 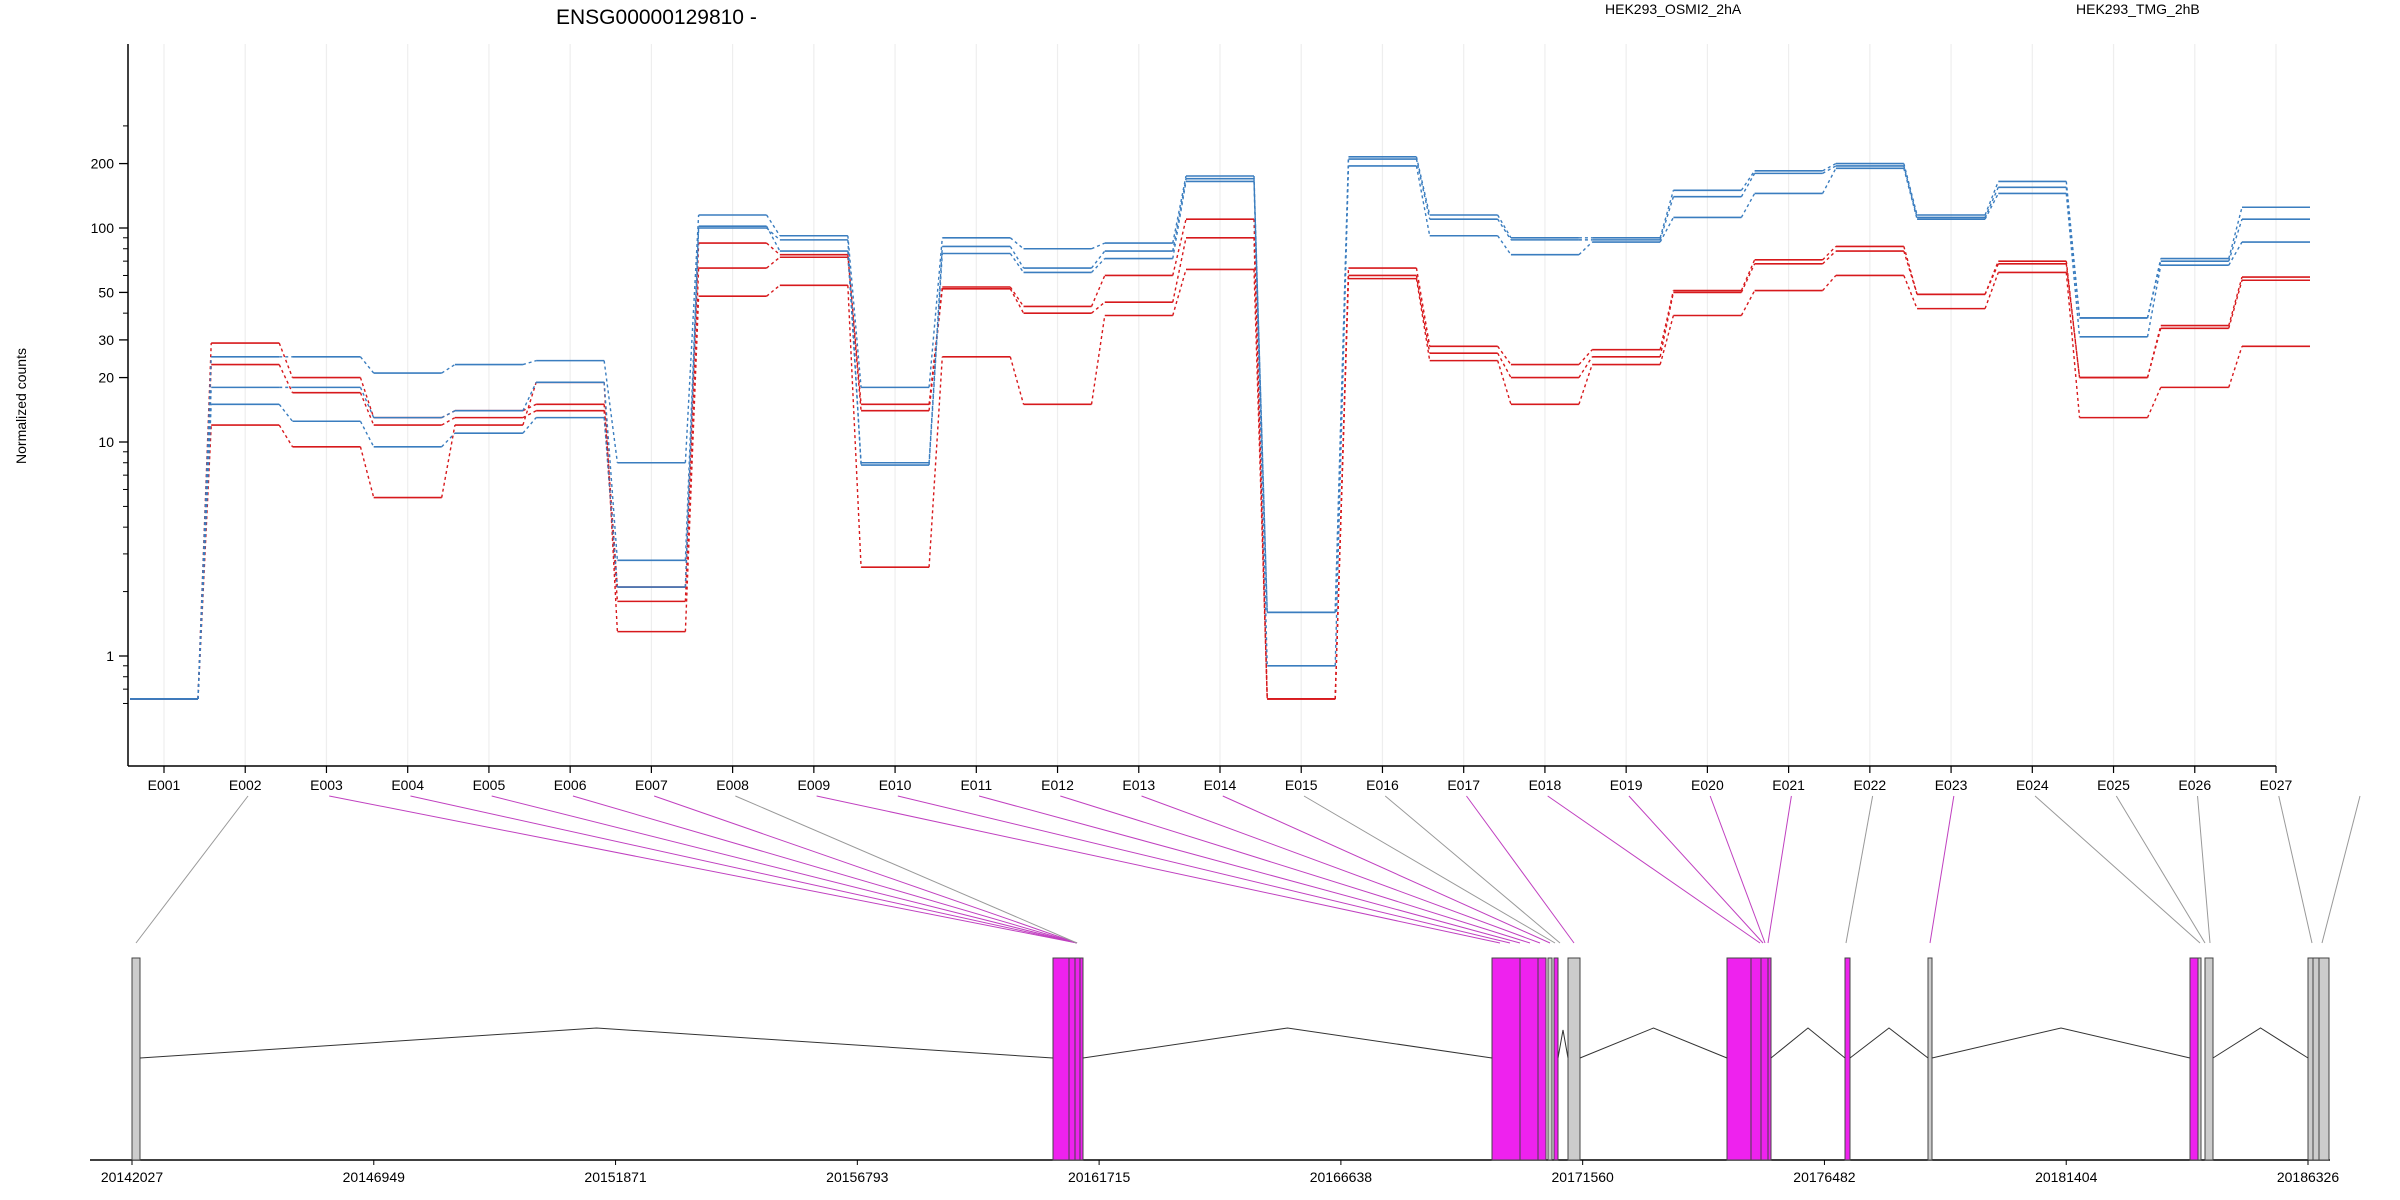 I want to click on connector-e002, so click(x=703, y=869).